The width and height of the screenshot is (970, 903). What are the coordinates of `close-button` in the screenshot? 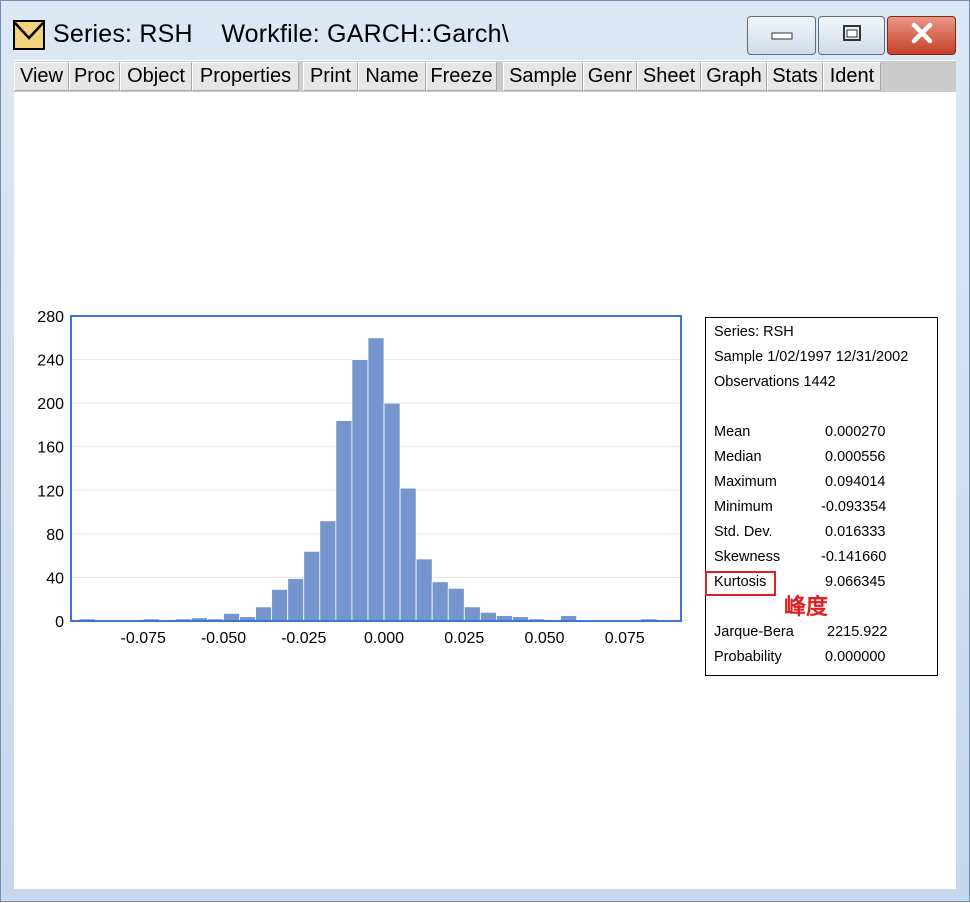 It's located at (921, 35).